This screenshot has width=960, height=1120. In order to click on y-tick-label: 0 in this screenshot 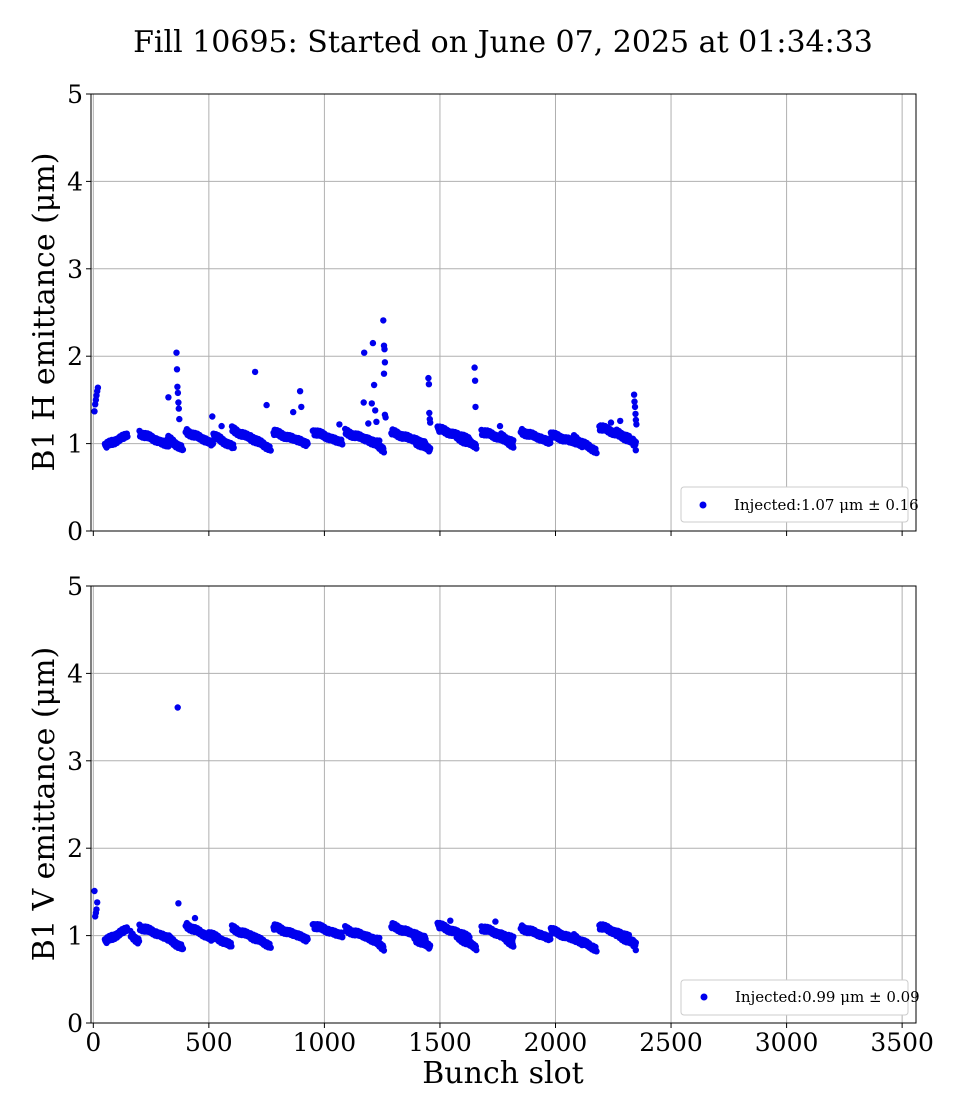, I will do `click(75, 531)`.